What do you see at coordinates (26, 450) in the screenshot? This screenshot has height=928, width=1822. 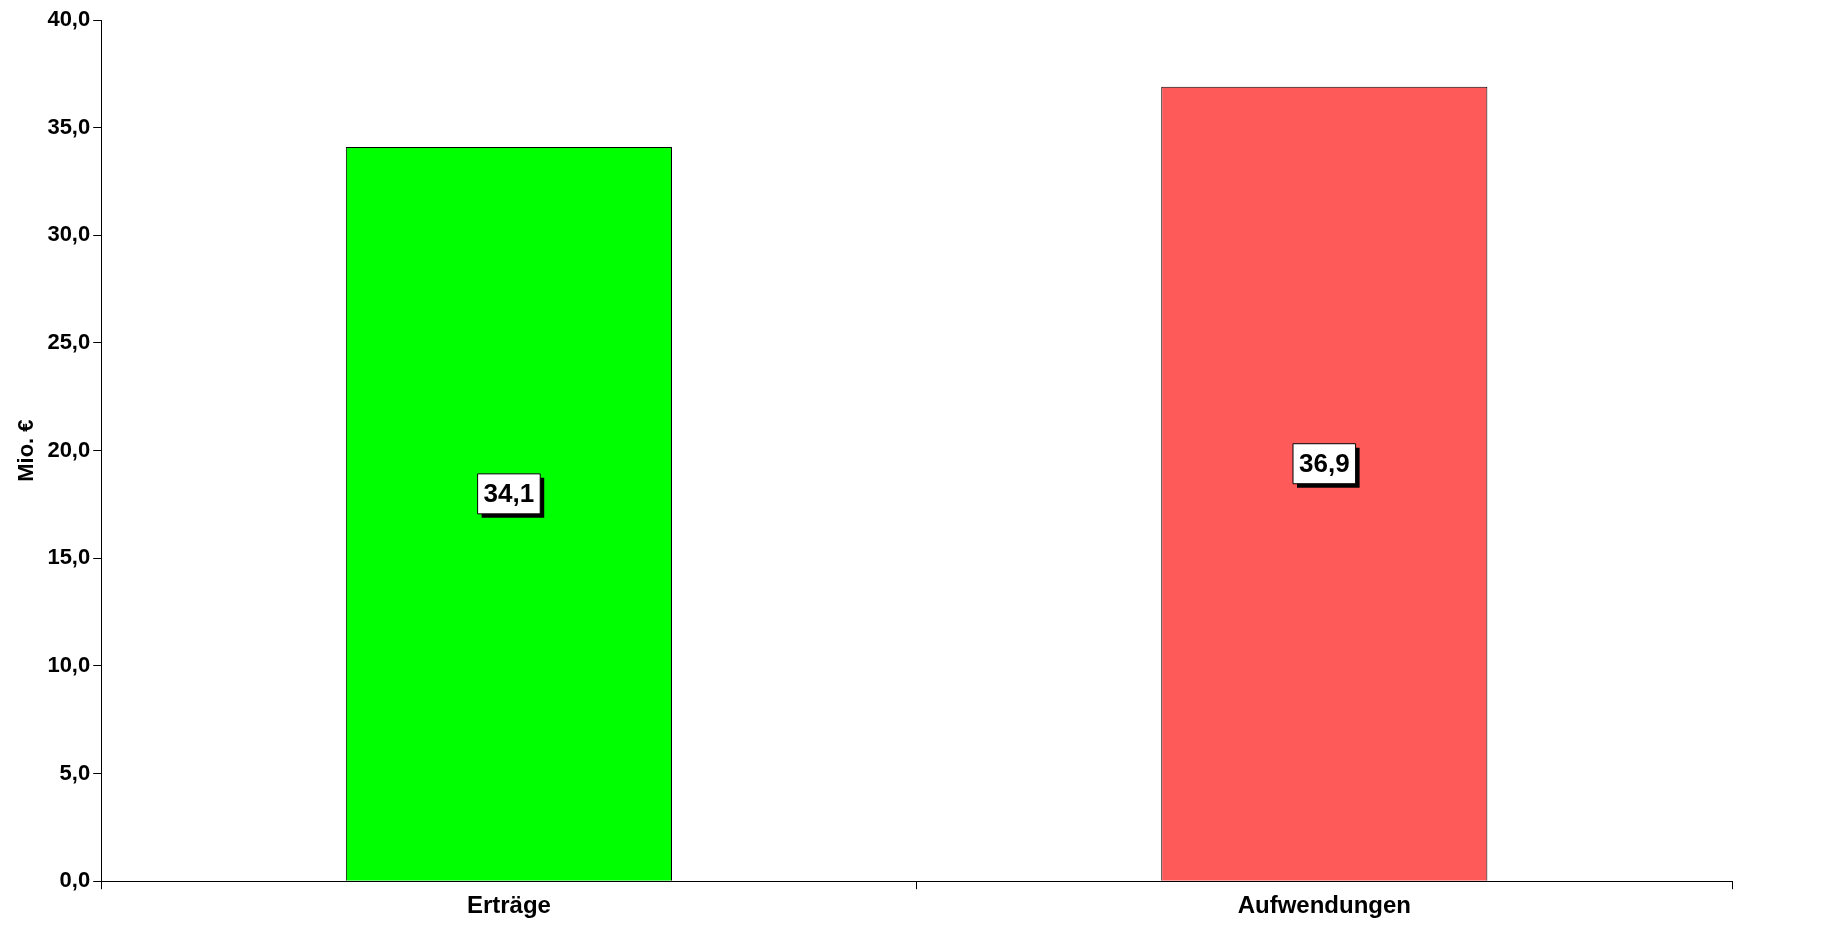 I see `y-axis-title: Mio. €` at bounding box center [26, 450].